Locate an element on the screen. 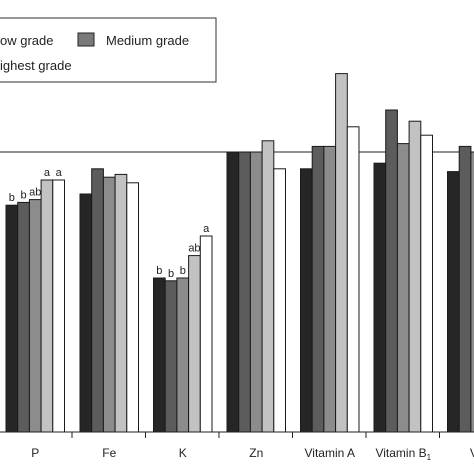 This screenshot has width=474, height=474. bar-vit-s3 is located at coordinates (472, 292).